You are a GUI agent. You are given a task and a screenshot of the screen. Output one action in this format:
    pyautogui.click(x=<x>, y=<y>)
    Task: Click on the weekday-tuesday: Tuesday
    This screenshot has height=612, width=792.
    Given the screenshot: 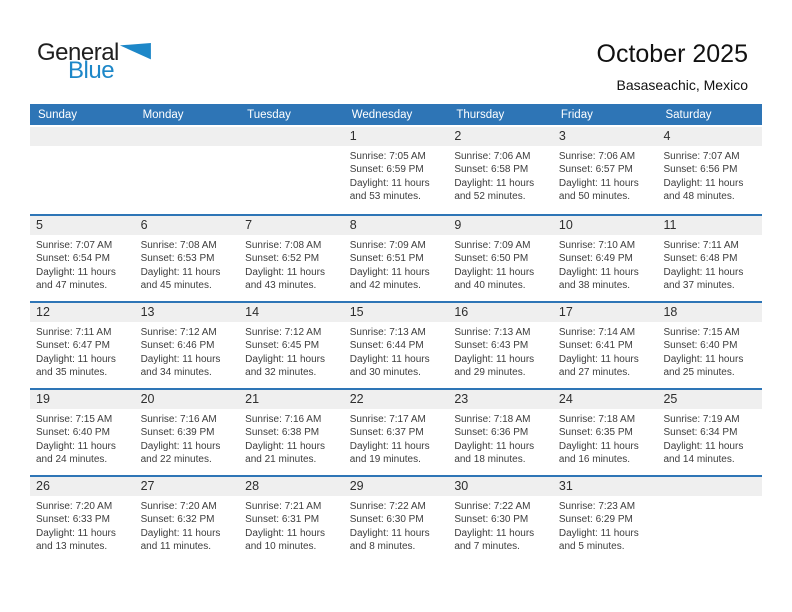 What is the action you would take?
    pyautogui.click(x=269, y=114)
    